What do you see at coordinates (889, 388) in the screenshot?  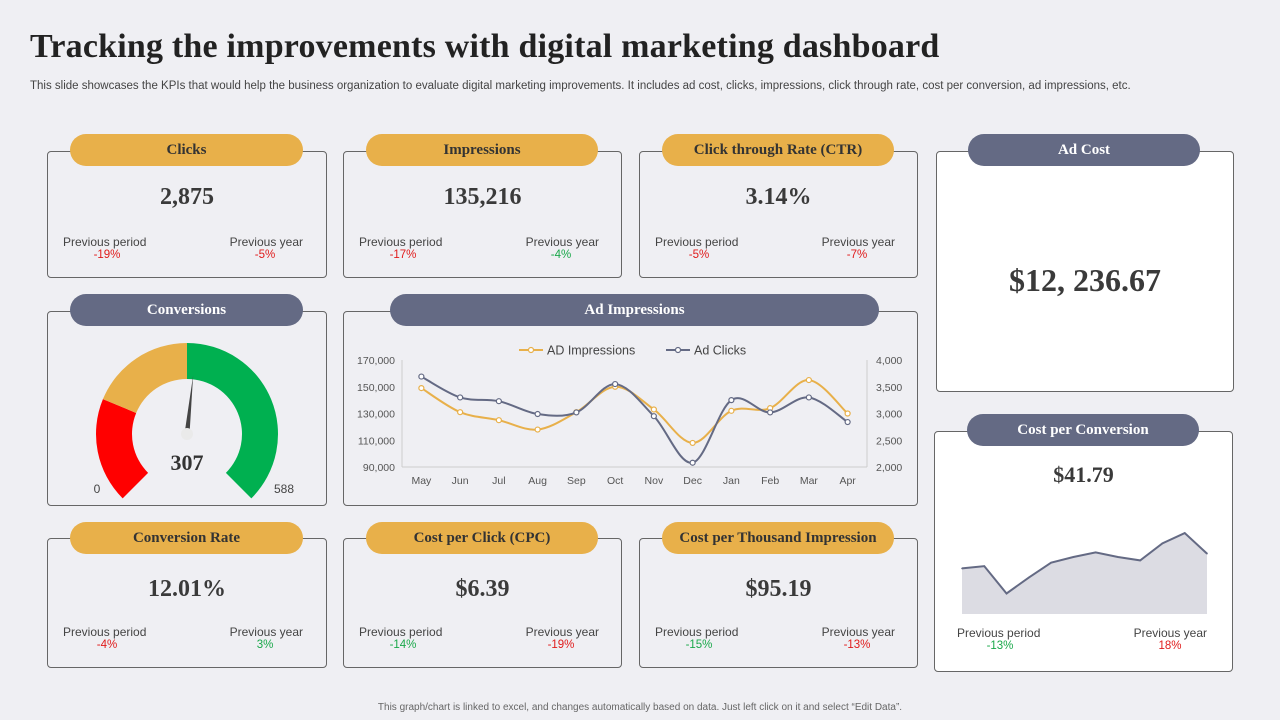 I see `y-tick-right: 3,500` at bounding box center [889, 388].